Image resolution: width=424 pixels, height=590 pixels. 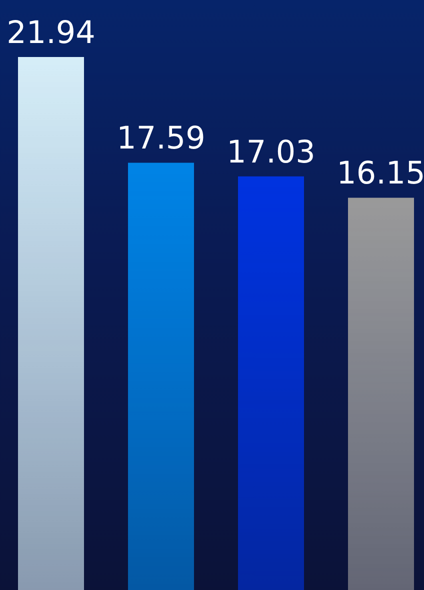 What do you see at coordinates (161, 138) in the screenshot?
I see `data-label: 17.59` at bounding box center [161, 138].